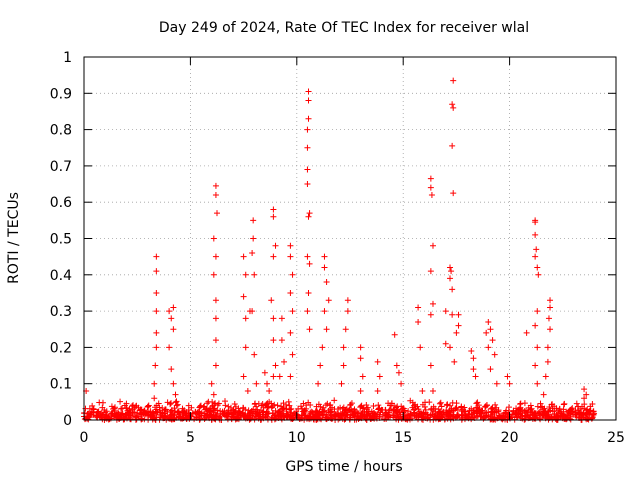 The height and width of the screenshot is (480, 640). I want to click on y-tick-label: 0.2, so click(61, 348).